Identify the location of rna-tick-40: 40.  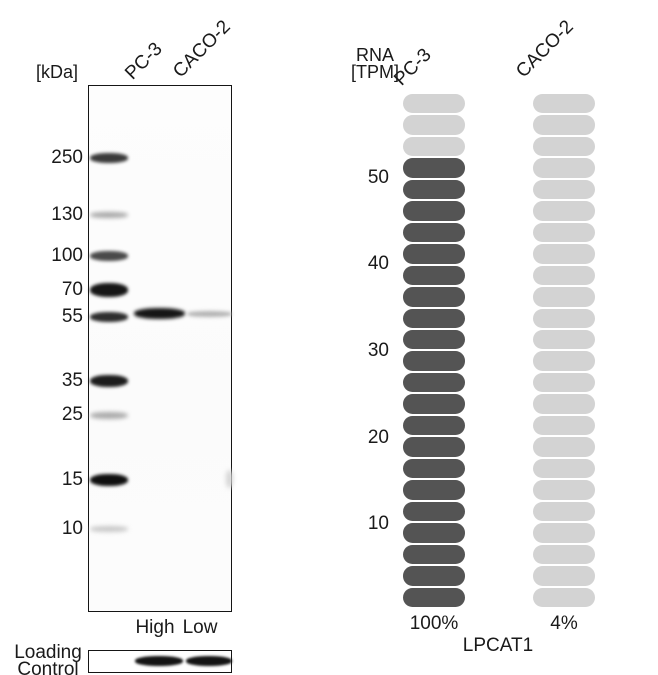
(378, 263).